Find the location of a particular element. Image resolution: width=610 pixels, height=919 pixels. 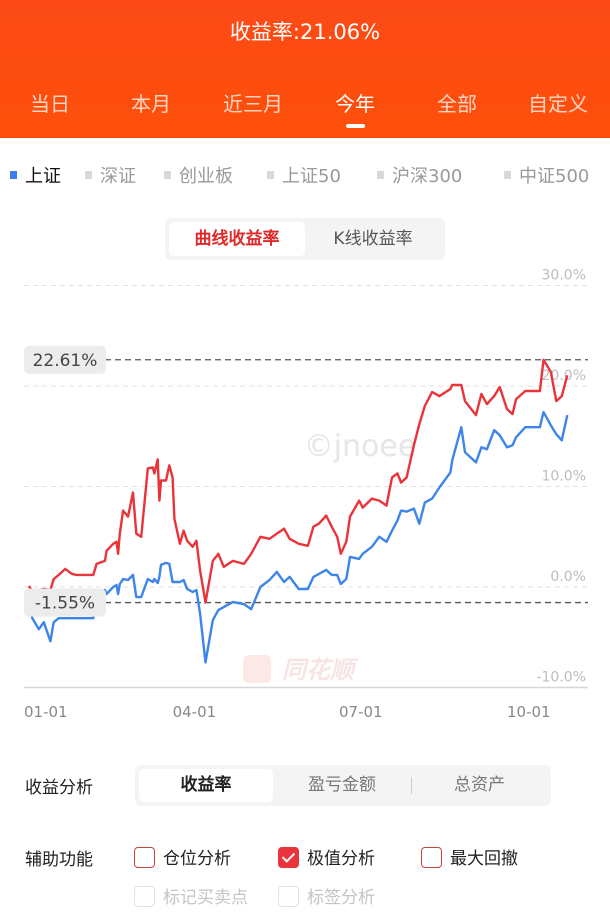

max-label-badge is located at coordinates (65, 359).